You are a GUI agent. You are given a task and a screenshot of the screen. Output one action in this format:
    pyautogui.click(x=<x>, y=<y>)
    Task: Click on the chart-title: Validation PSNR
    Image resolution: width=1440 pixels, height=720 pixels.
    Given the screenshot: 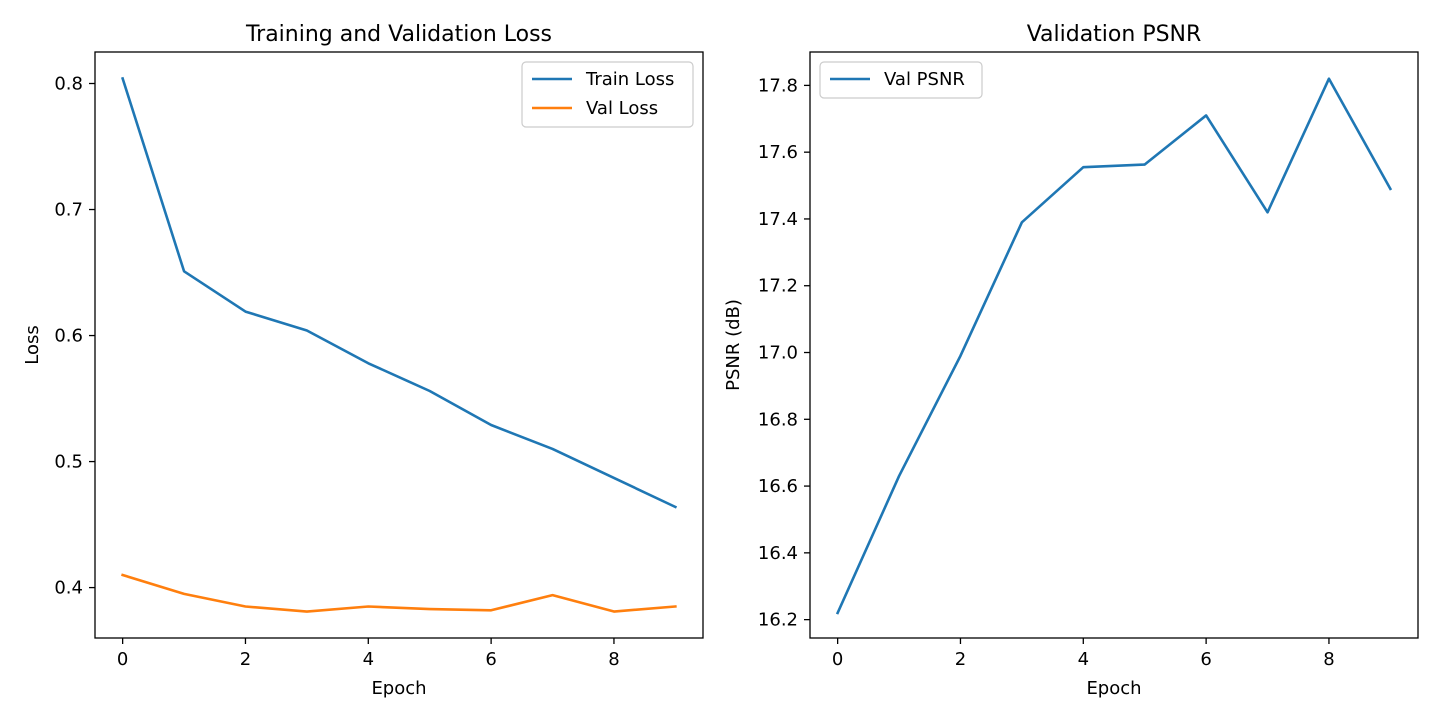 What is the action you would take?
    pyautogui.click(x=1114, y=34)
    